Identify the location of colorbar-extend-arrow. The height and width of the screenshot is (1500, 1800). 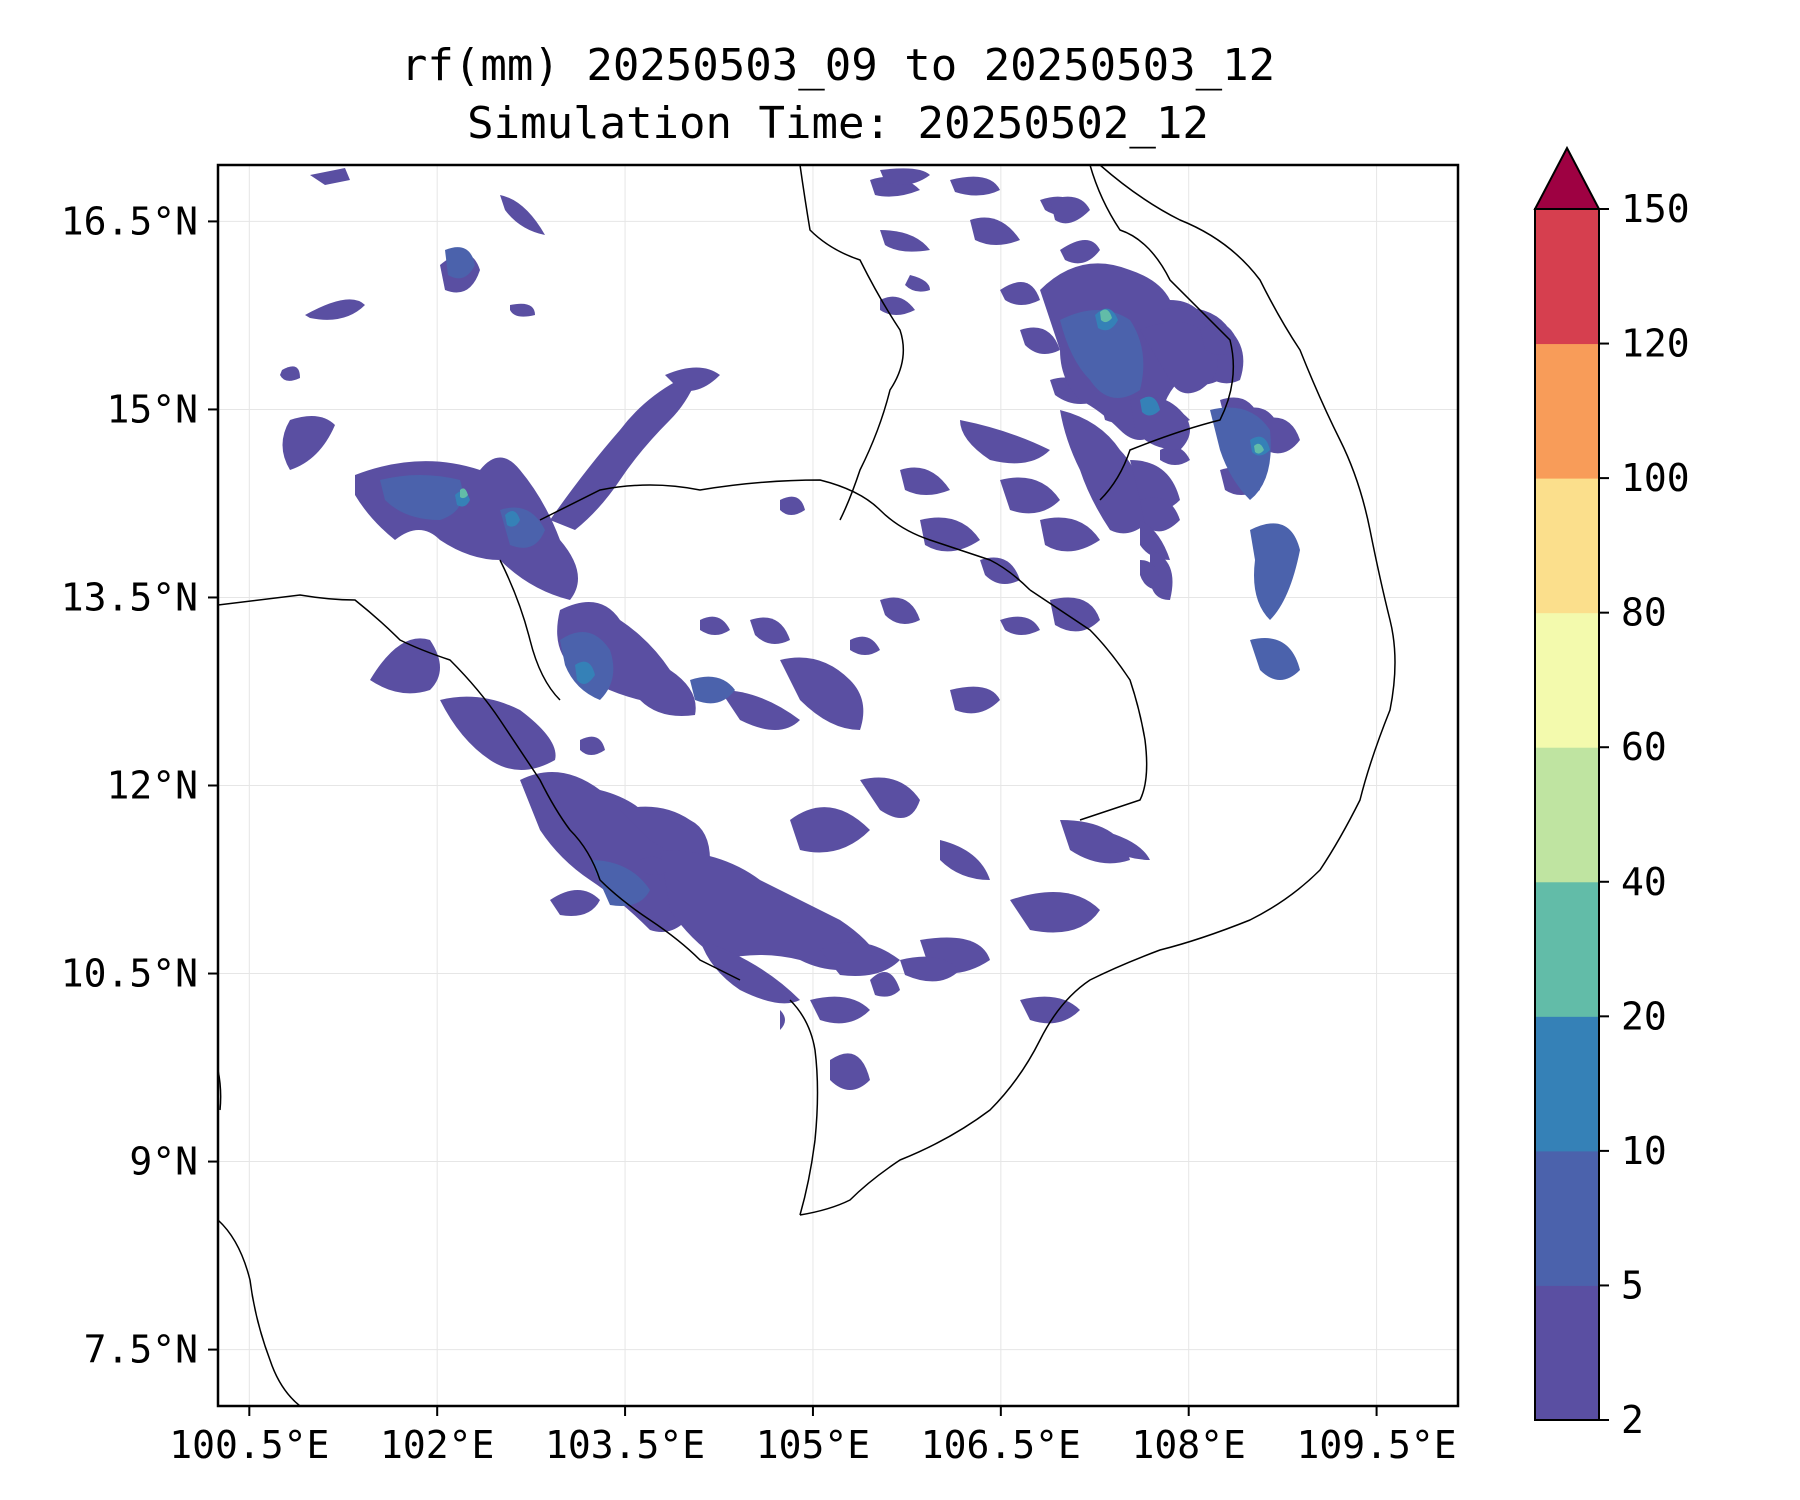
(1567, 177).